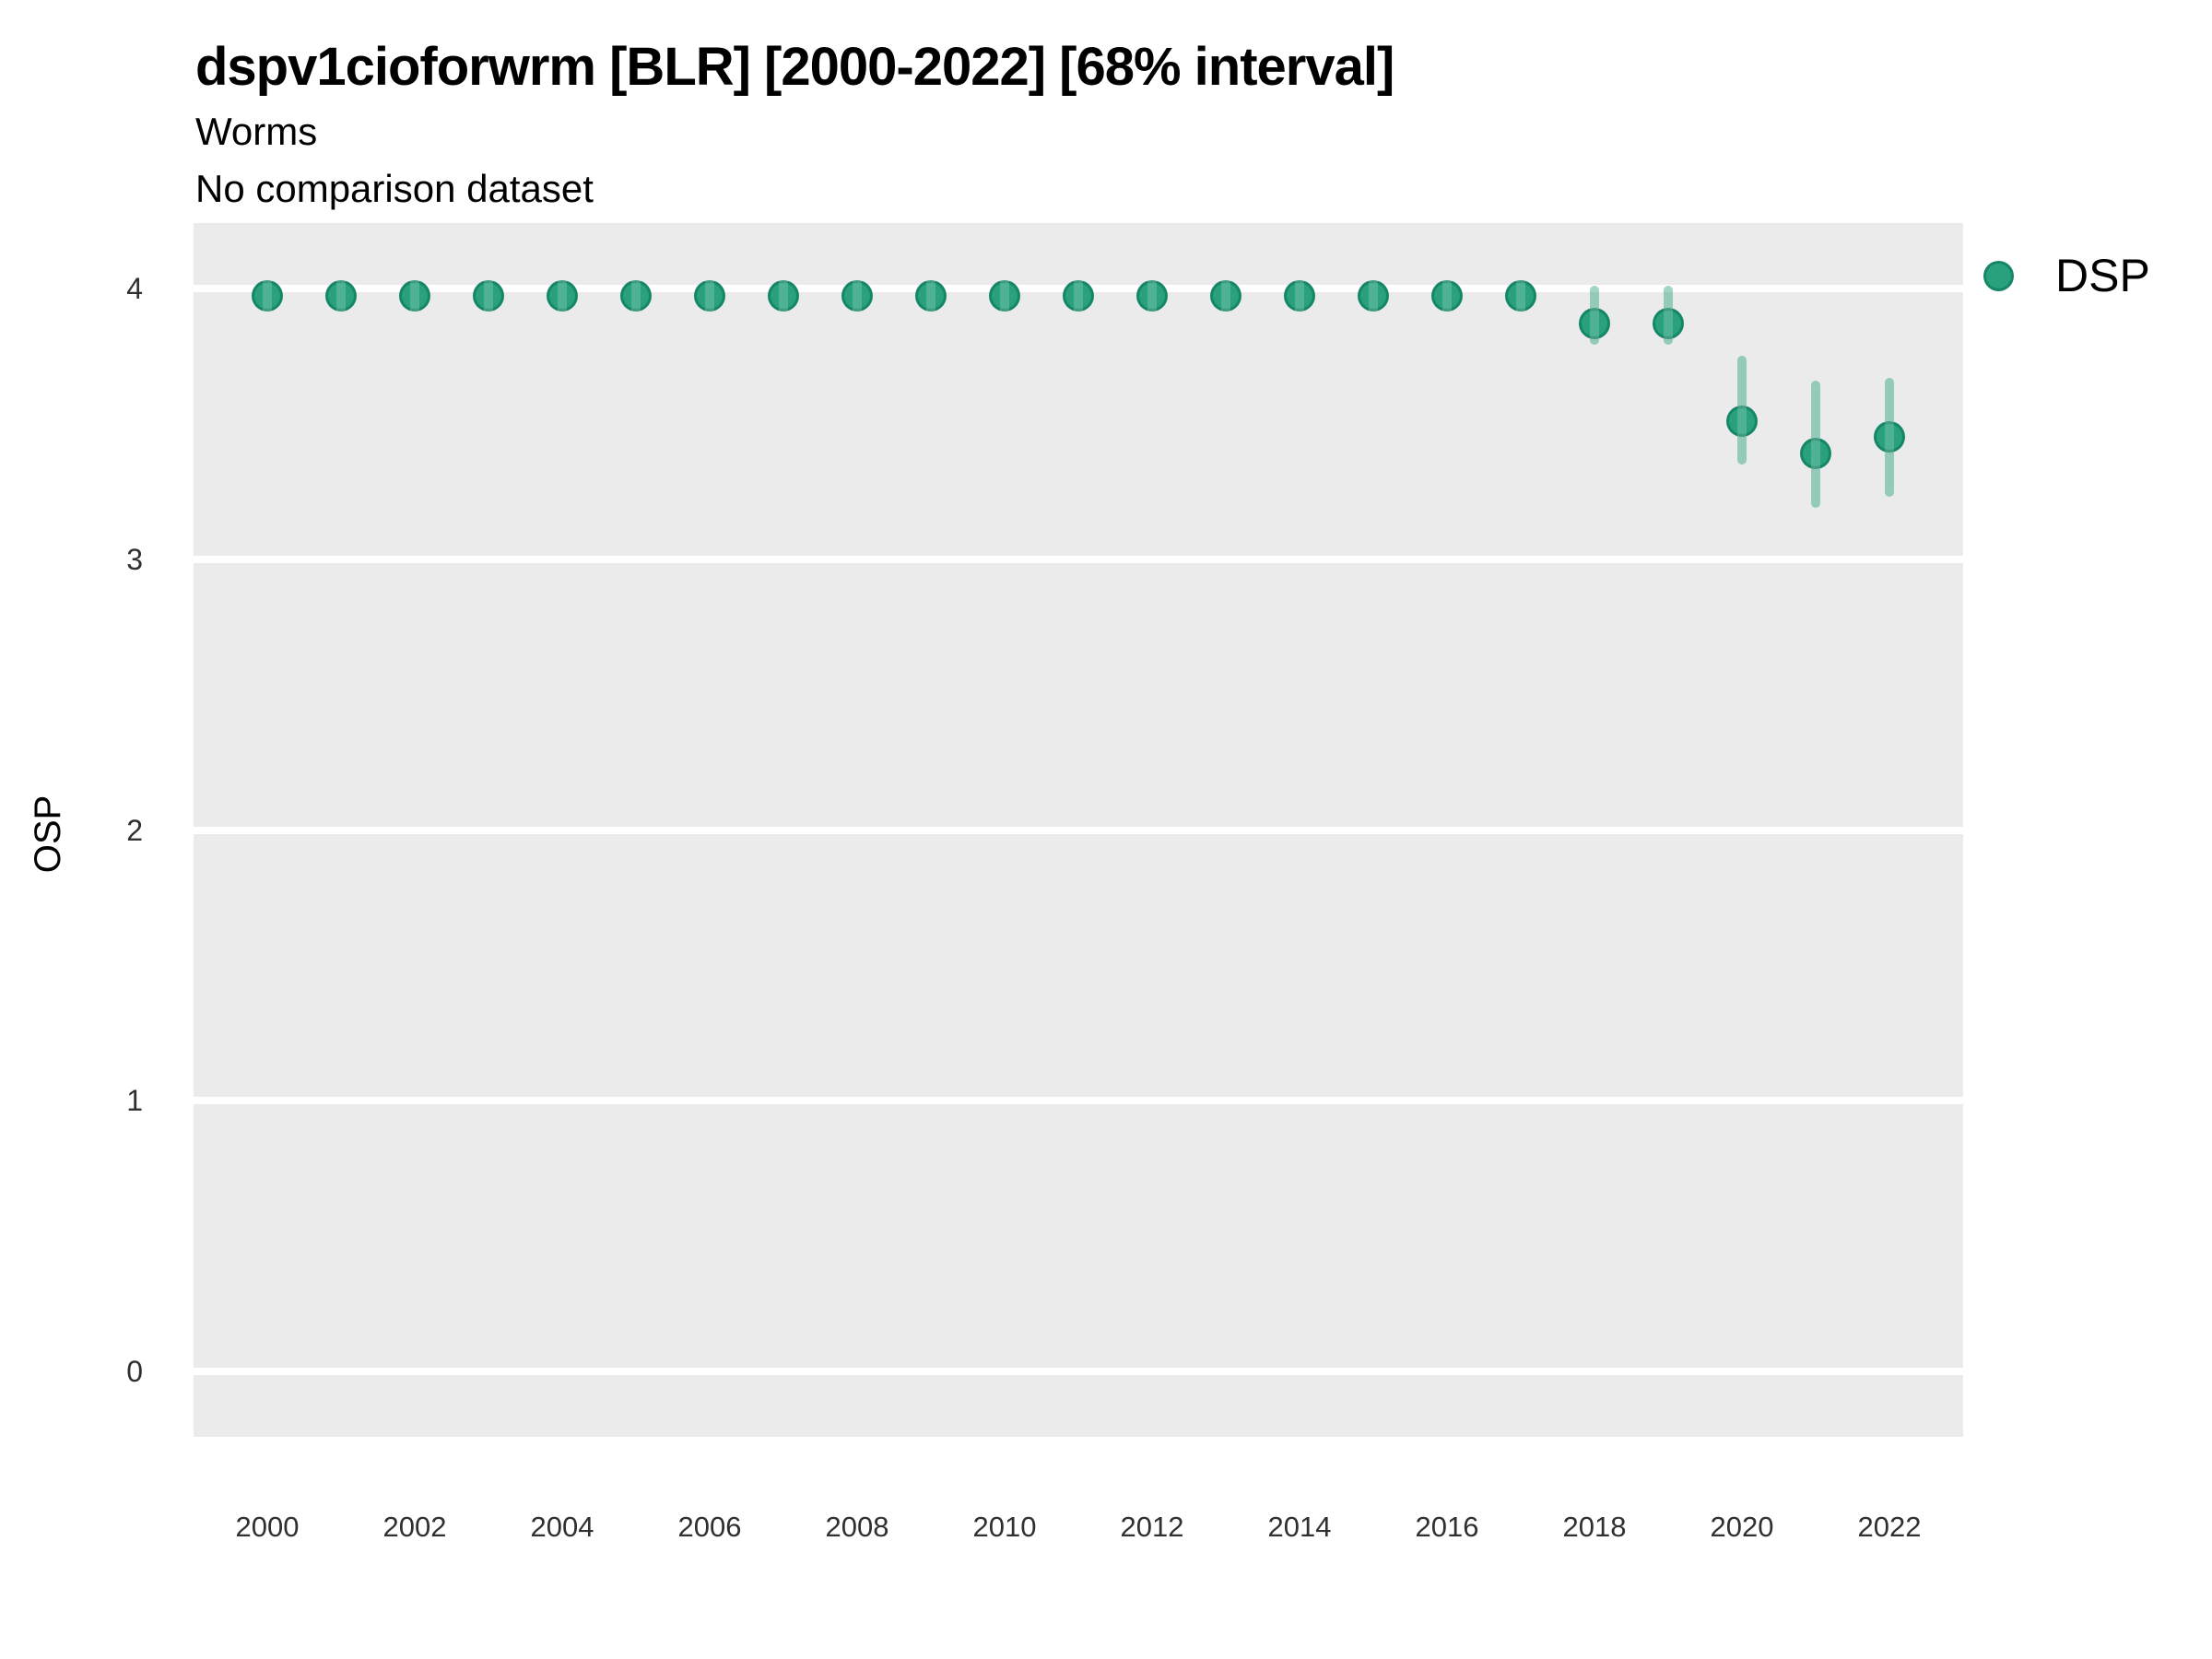 Image resolution: width=2212 pixels, height=1659 pixels. Describe the element at coordinates (1594, 1527) in the screenshot. I see `x-tick-label-2018: 2018` at that location.